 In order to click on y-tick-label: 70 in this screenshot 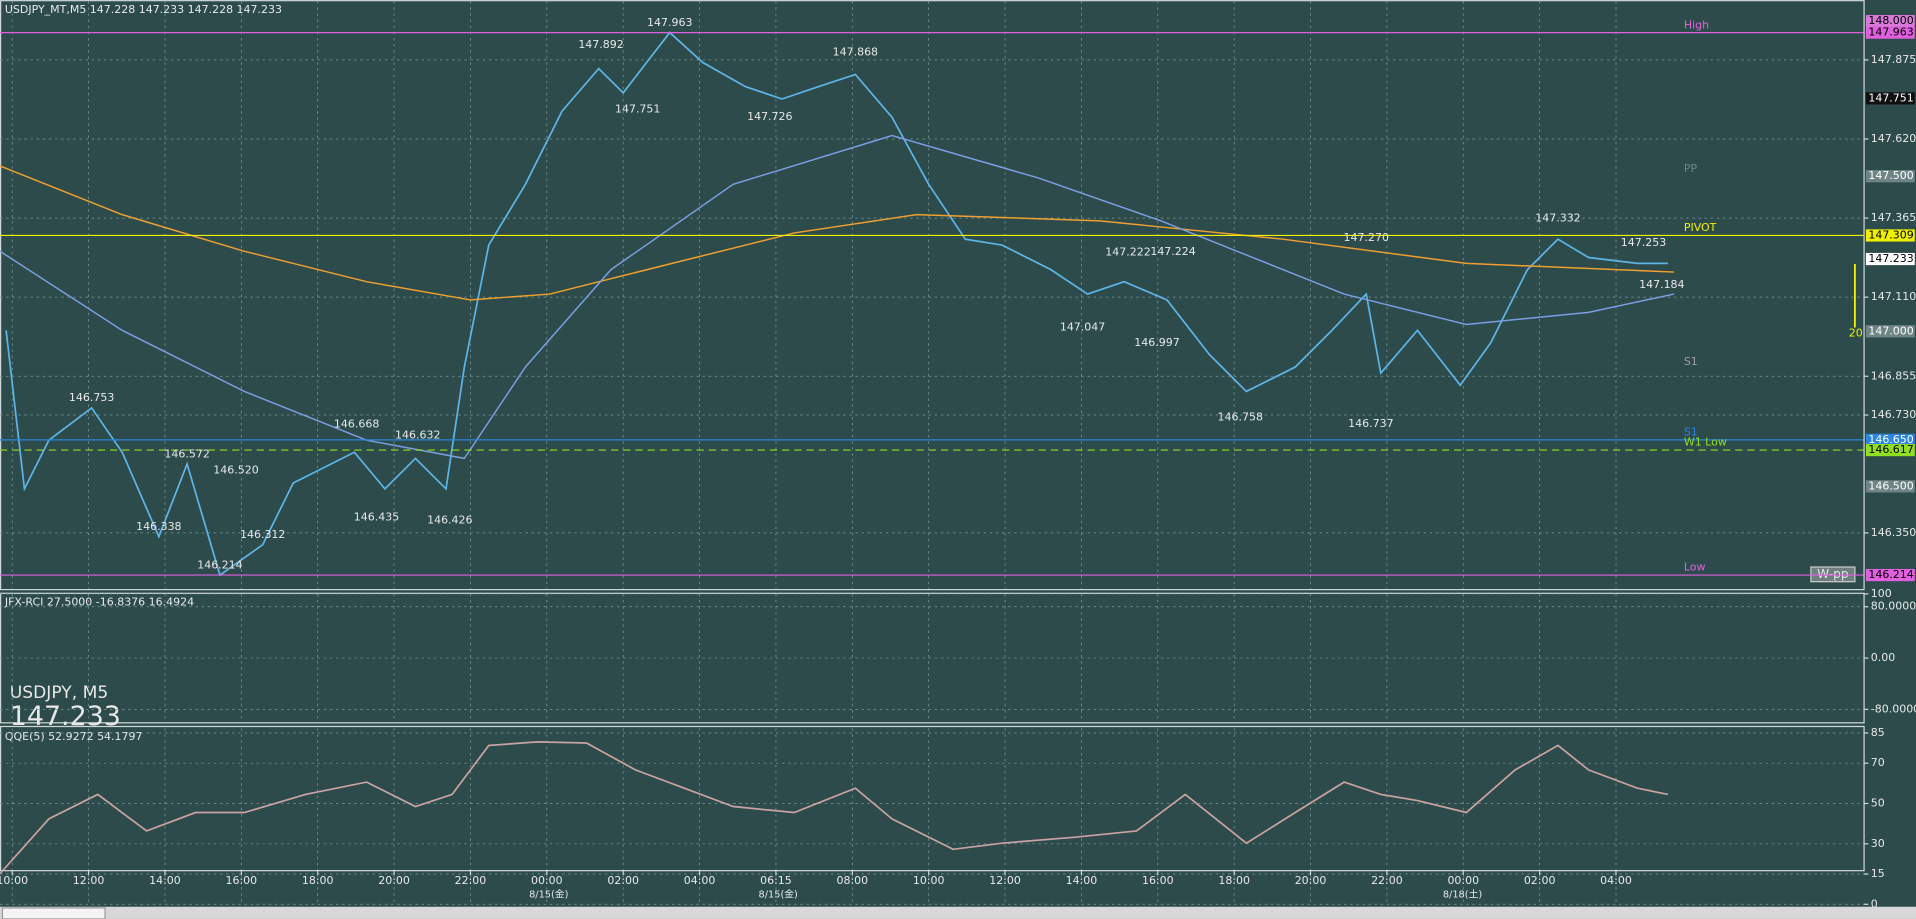, I will do `click(1878, 762)`.